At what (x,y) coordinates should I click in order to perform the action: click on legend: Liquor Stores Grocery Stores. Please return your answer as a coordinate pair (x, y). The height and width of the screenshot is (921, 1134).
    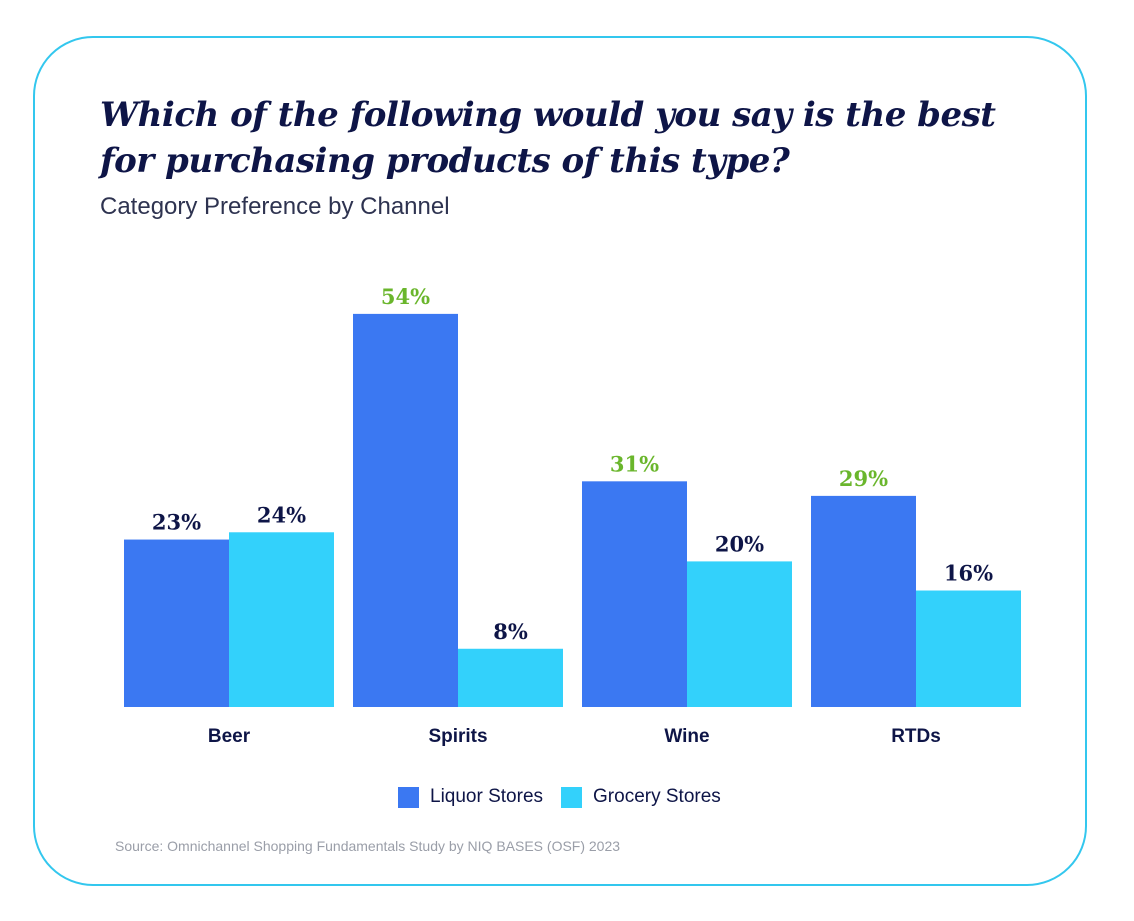
    Looking at the image, I should click on (568, 797).